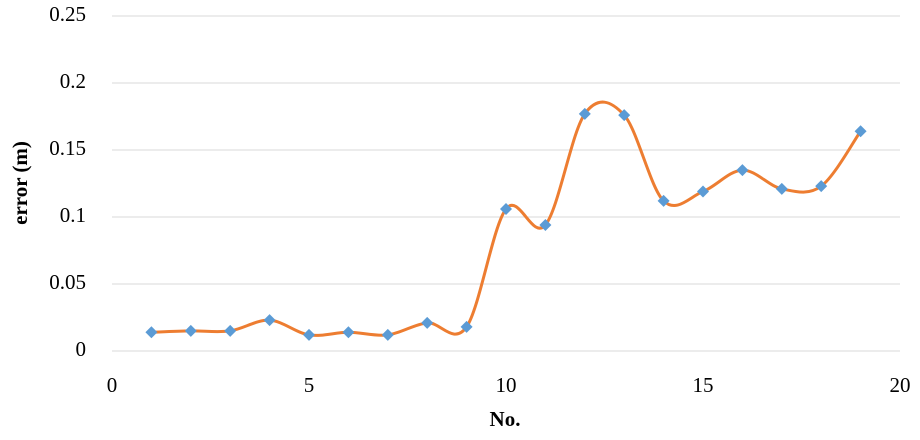 This screenshot has width=920, height=440. Describe the element at coordinates (309, 385) in the screenshot. I see `x-tick-label: 5` at that location.